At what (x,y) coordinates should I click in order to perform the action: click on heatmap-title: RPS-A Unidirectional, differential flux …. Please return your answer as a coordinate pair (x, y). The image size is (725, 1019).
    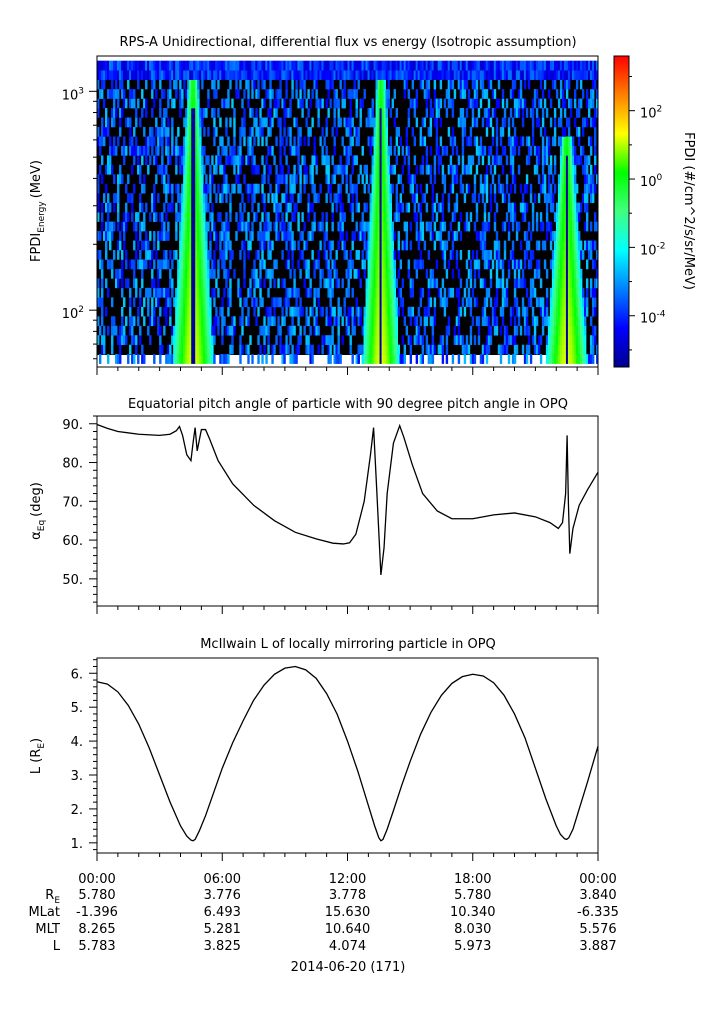
    Looking at the image, I should click on (347, 42).